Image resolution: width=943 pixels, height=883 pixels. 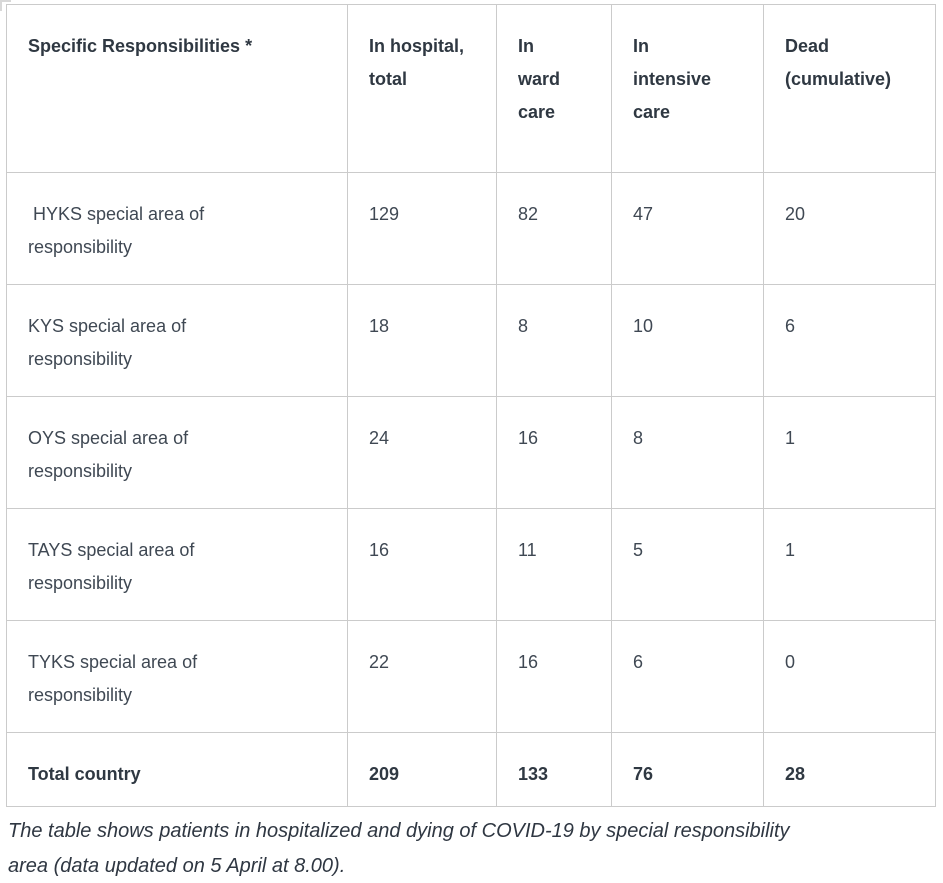 I want to click on header-label-in-intensive-care: In intensive care, so click(x=672, y=79).